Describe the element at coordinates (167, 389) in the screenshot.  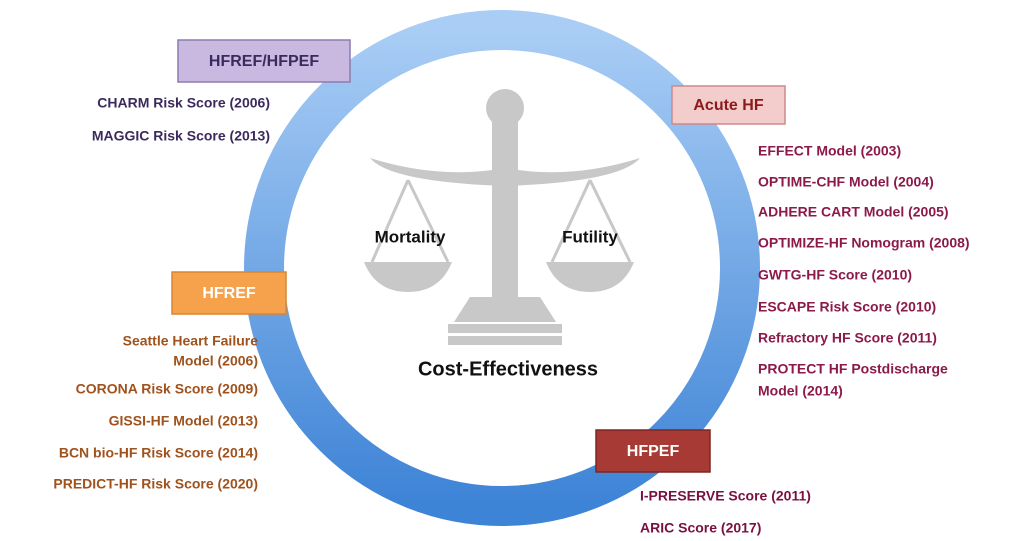
I see `score-item: CORONA Risk Score (2009)` at that location.